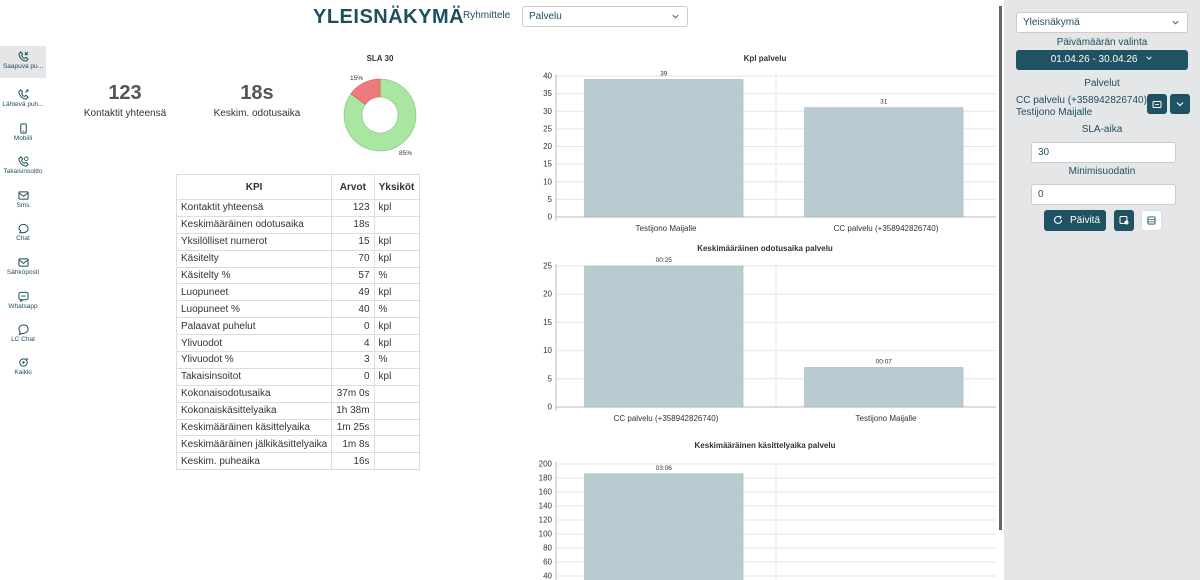 The height and width of the screenshot is (580, 1200). Describe the element at coordinates (254, 309) in the screenshot. I see `kpi-name-cell: Luopuneet %` at that location.